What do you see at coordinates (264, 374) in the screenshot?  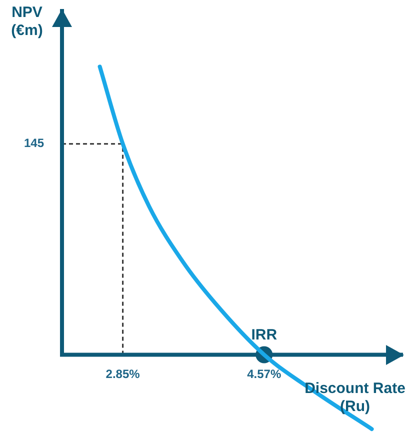 I see `x-tick-label: 4.57%` at bounding box center [264, 374].